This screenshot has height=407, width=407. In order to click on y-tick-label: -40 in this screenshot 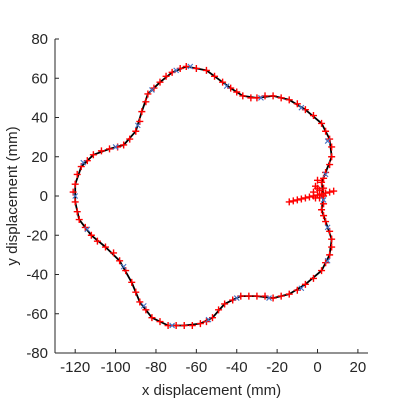, I will do `click(37, 275)`.